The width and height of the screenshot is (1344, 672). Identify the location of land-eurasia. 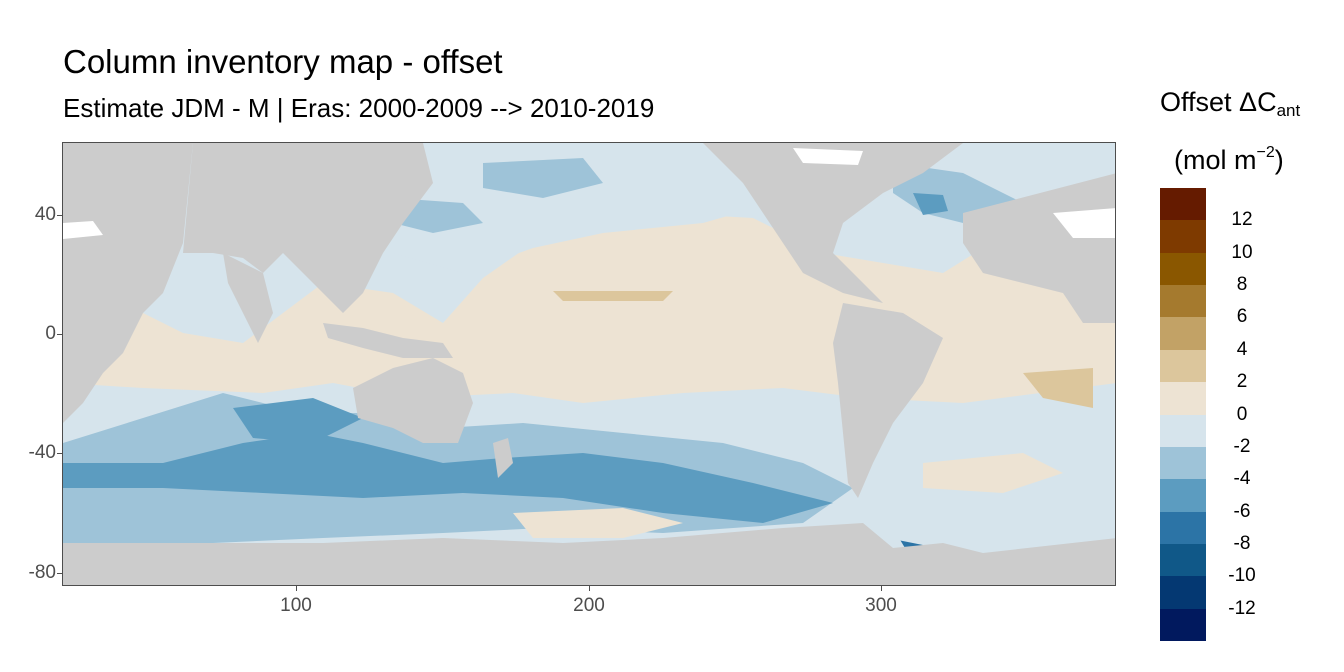
(308, 228).